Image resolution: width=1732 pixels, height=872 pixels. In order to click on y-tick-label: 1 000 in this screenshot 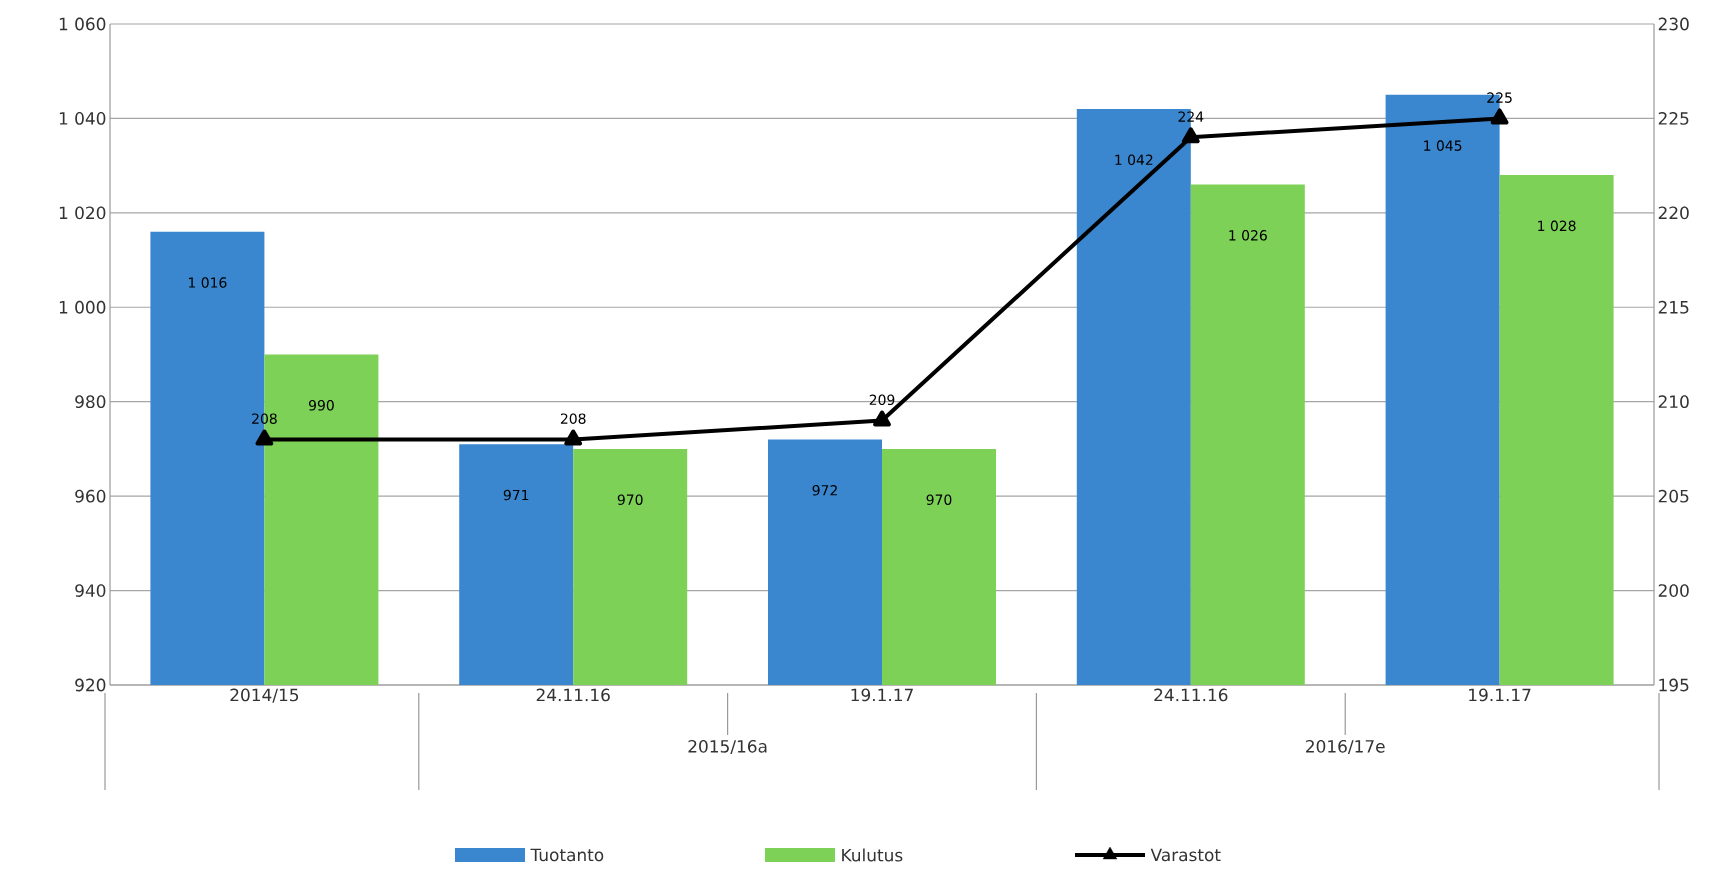, I will do `click(82, 307)`.